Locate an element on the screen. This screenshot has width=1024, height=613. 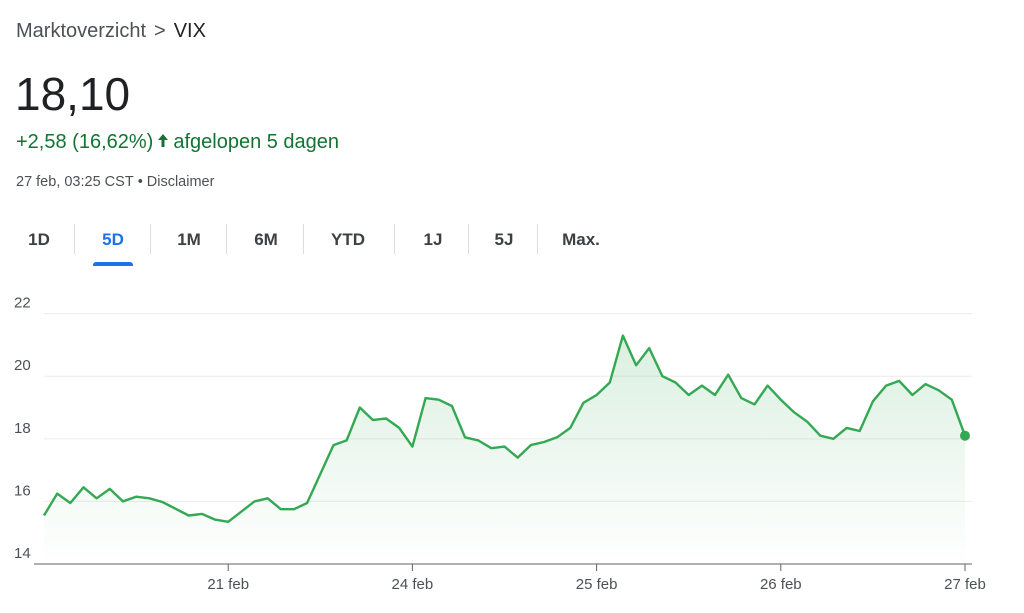
breadcrumb-parent-link: Marktoverzicht is located at coordinates (81, 31).